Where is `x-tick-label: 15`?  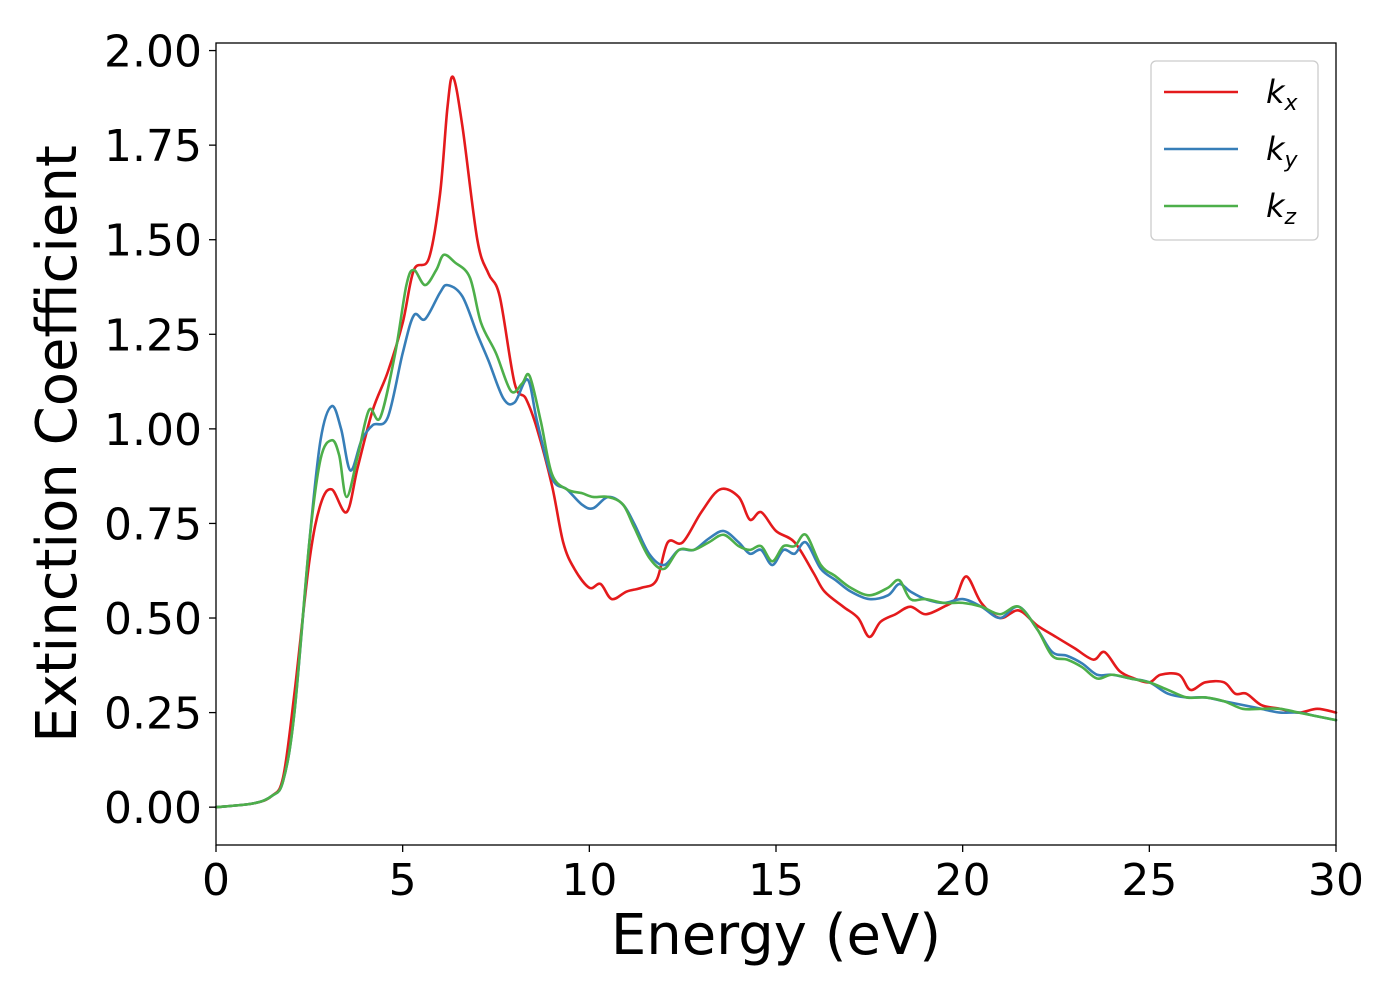
x-tick-label: 15 is located at coordinates (776, 880).